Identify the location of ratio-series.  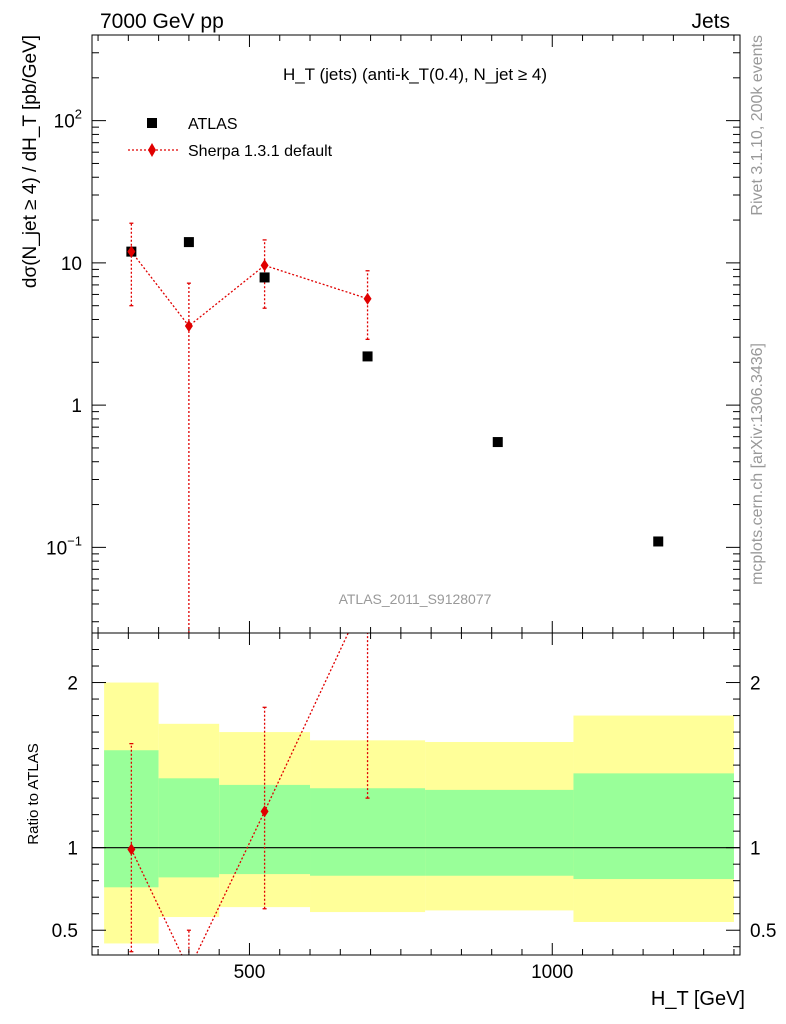
(248, 794).